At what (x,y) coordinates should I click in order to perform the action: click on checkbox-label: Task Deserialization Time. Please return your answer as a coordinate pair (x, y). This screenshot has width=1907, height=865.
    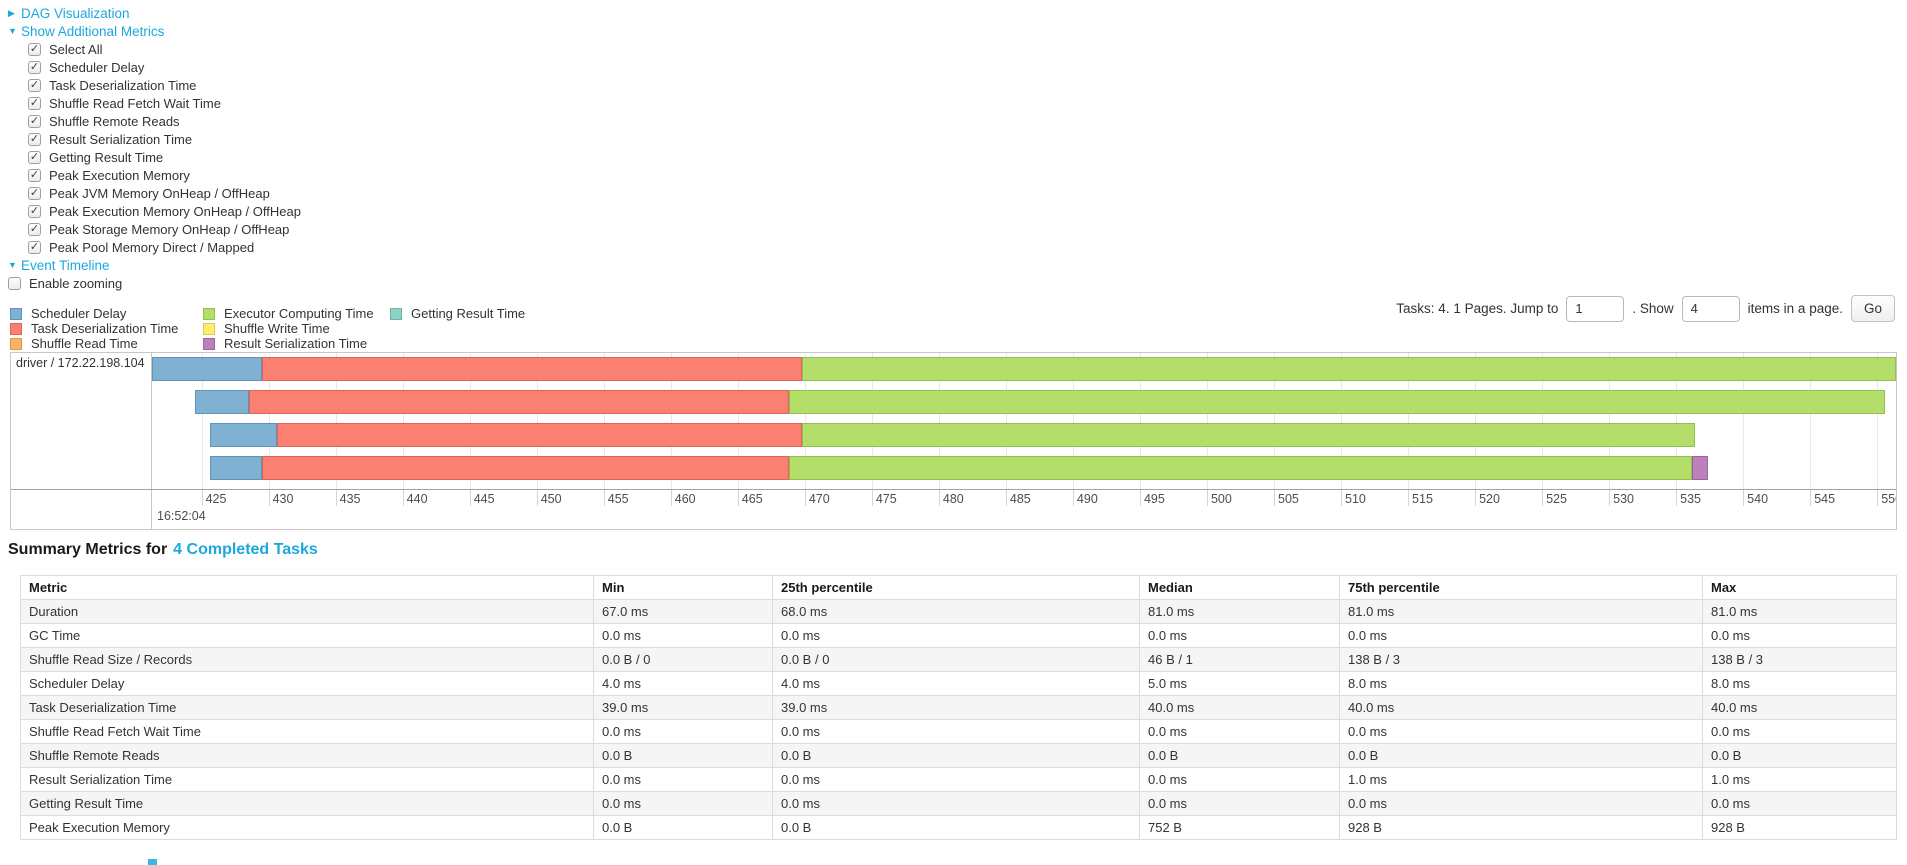
    Looking at the image, I should click on (123, 85).